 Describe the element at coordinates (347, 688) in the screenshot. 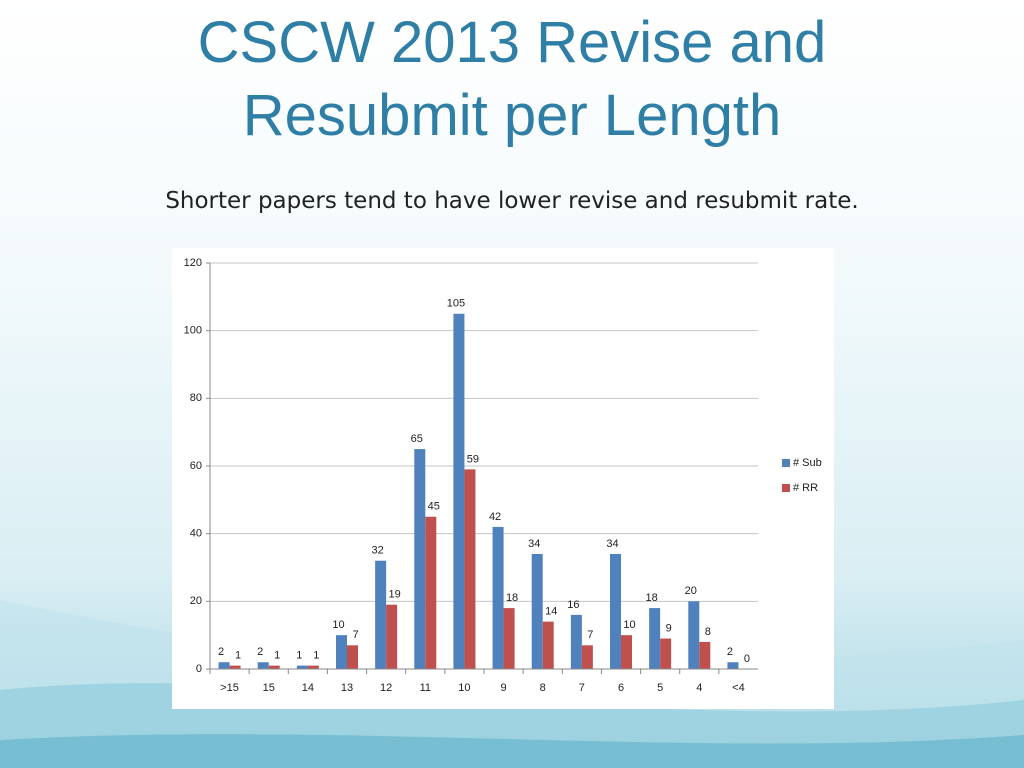

I see `x-tick-label: 13` at that location.